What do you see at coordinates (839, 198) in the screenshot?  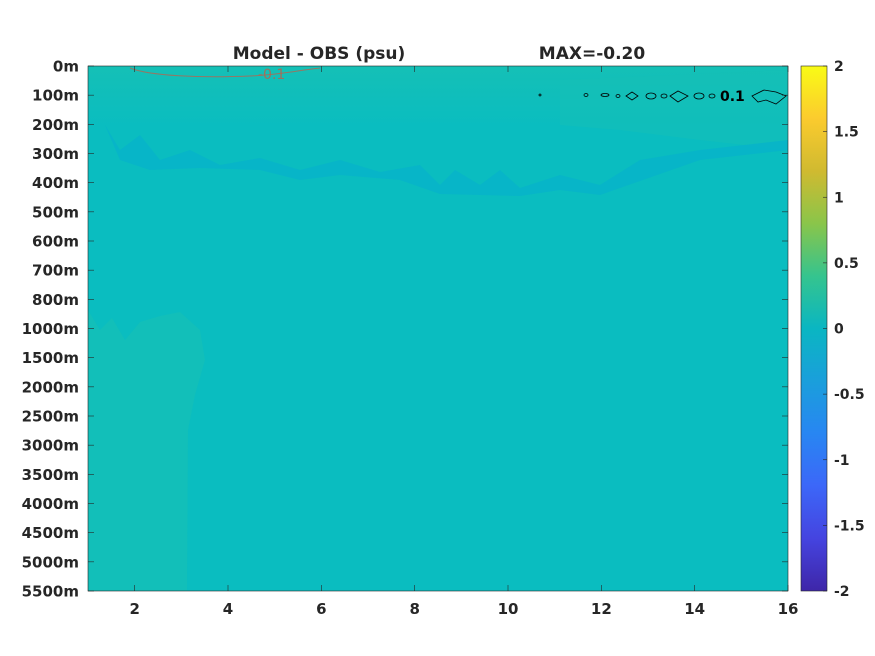 I see `colorbar-tick-label: 1` at bounding box center [839, 198].